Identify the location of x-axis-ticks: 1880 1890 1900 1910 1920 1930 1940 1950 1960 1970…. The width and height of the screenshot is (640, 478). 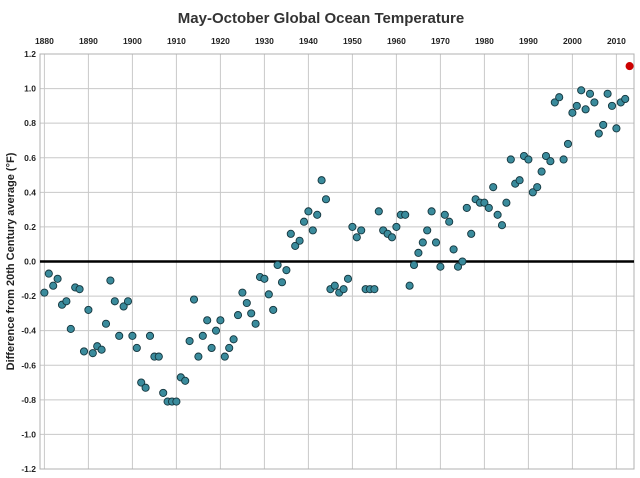
(330, 41).